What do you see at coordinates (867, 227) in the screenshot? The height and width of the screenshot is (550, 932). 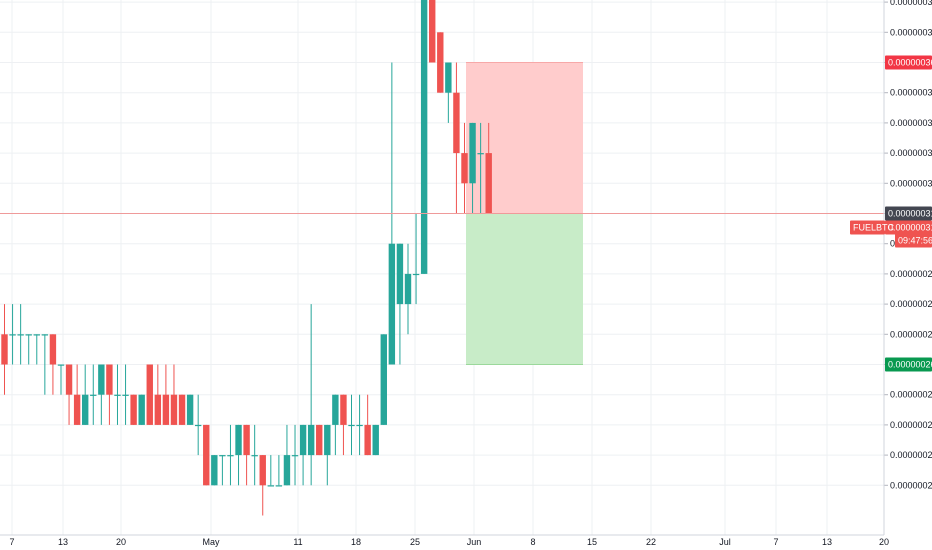 I see `symbol-badge-bg` at bounding box center [867, 227].